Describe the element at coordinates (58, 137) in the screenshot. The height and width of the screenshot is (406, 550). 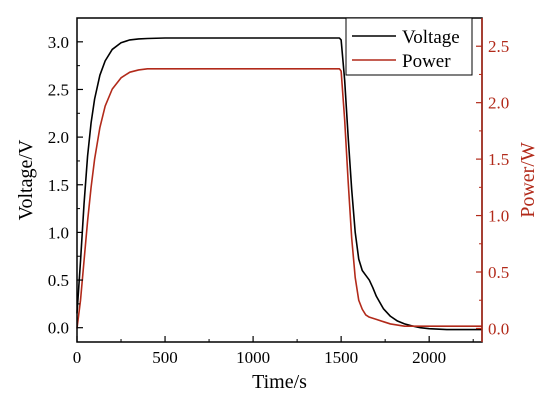
I see `y-tick-label: 2.0` at that location.